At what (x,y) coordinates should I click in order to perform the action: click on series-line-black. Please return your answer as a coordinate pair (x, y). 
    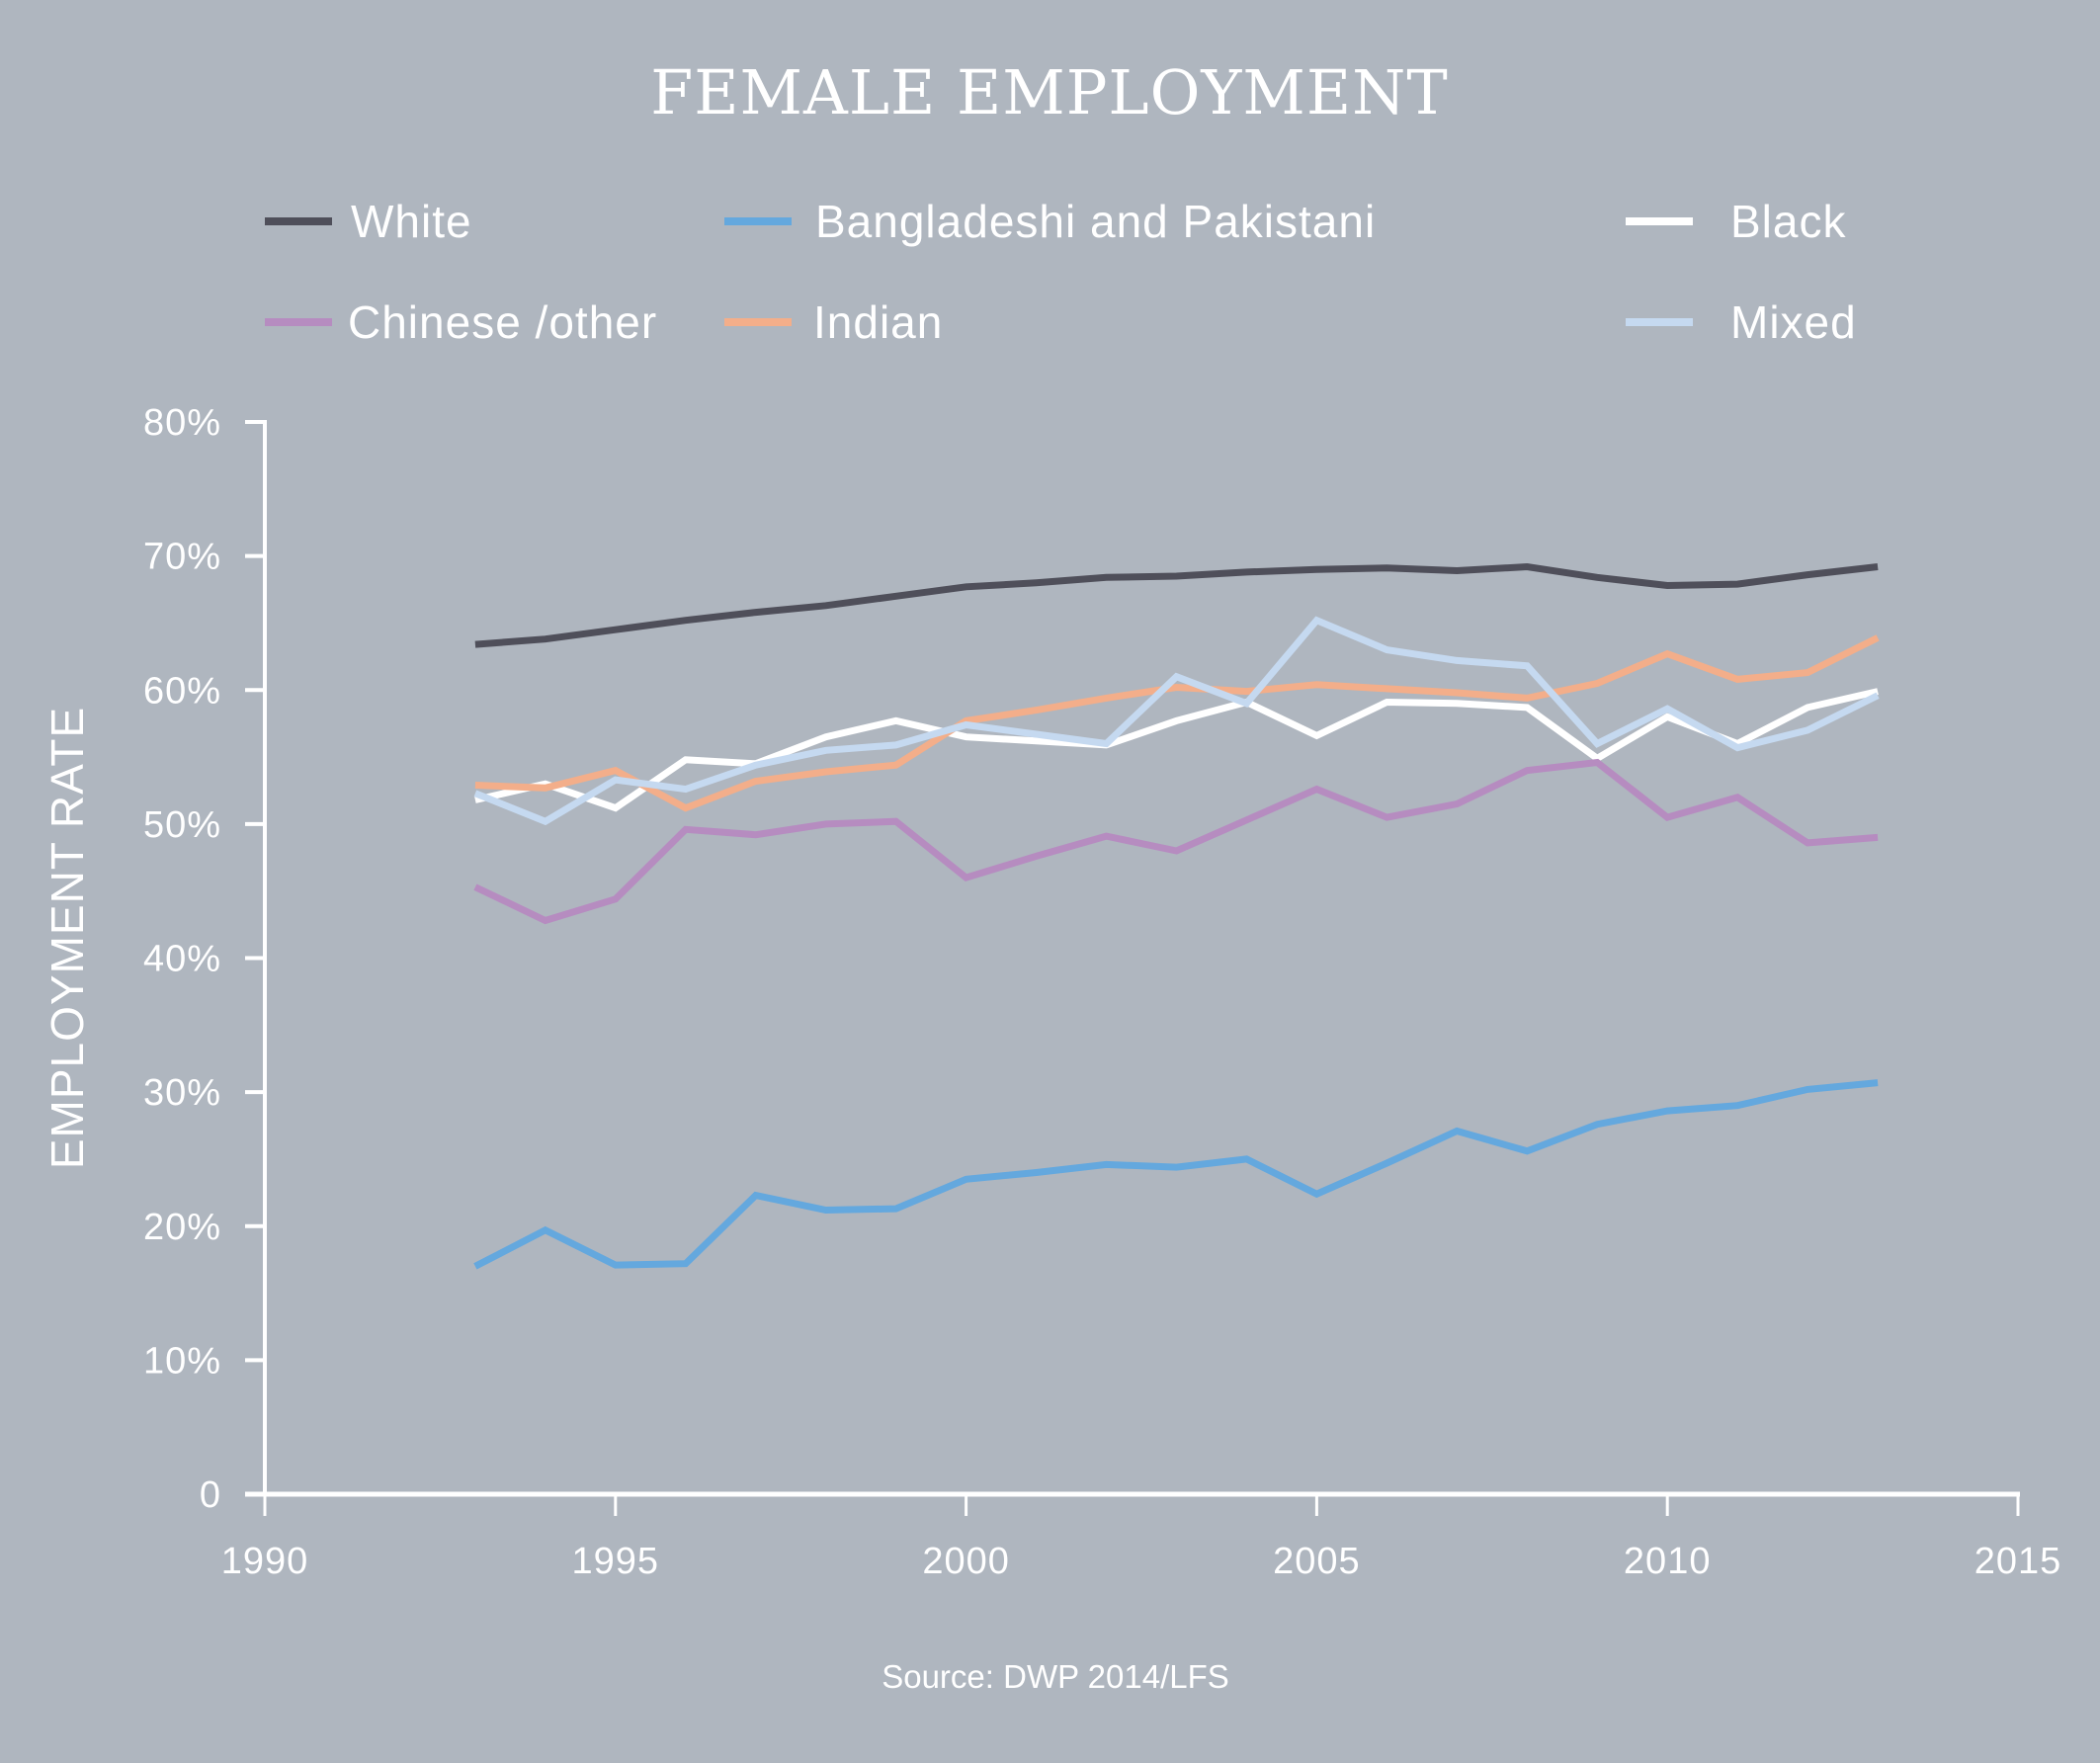
    Looking at the image, I should click on (1176, 750).